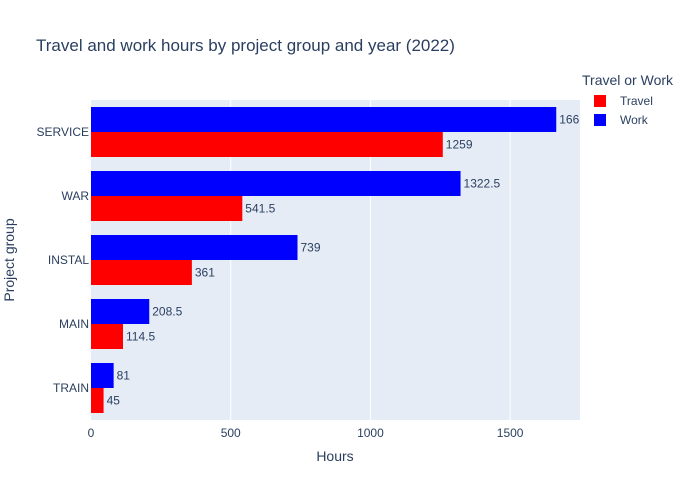 This screenshot has height=500, width=700. What do you see at coordinates (306, 433) in the screenshot?
I see `x-axis-ticks: 0 500 1000 1500` at bounding box center [306, 433].